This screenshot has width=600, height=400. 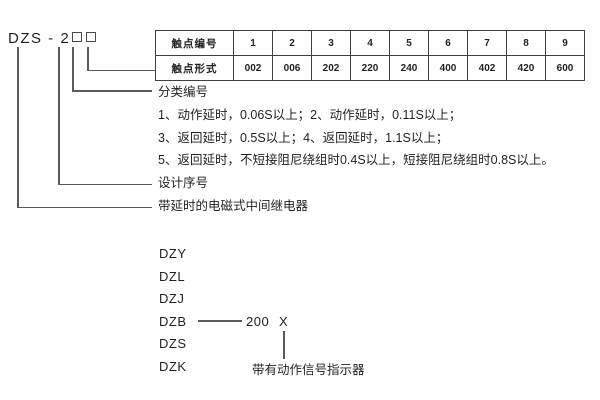 What do you see at coordinates (253, 43) in the screenshot?
I see `table-cell: 1` at bounding box center [253, 43].